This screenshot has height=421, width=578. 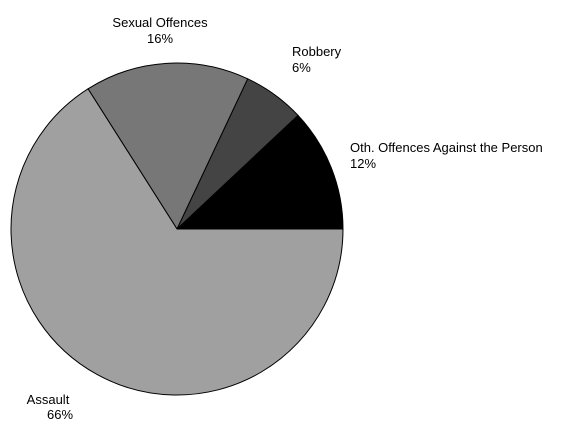 What do you see at coordinates (446, 147) in the screenshot?
I see `slice-label-name: Oth. Offences Against the Person` at bounding box center [446, 147].